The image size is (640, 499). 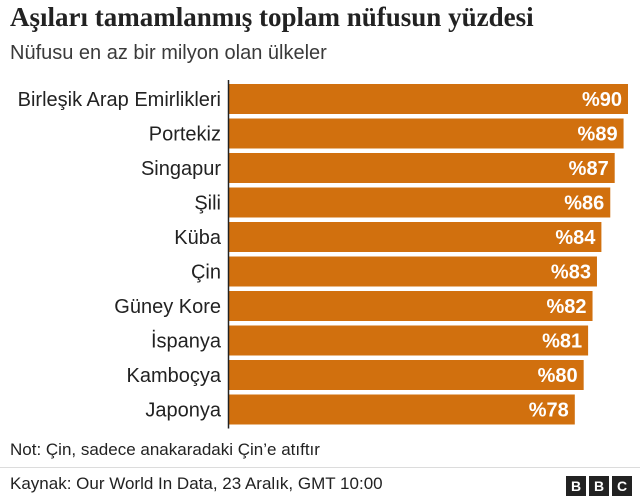 I want to click on category-label: Singapur, so click(x=181, y=169).